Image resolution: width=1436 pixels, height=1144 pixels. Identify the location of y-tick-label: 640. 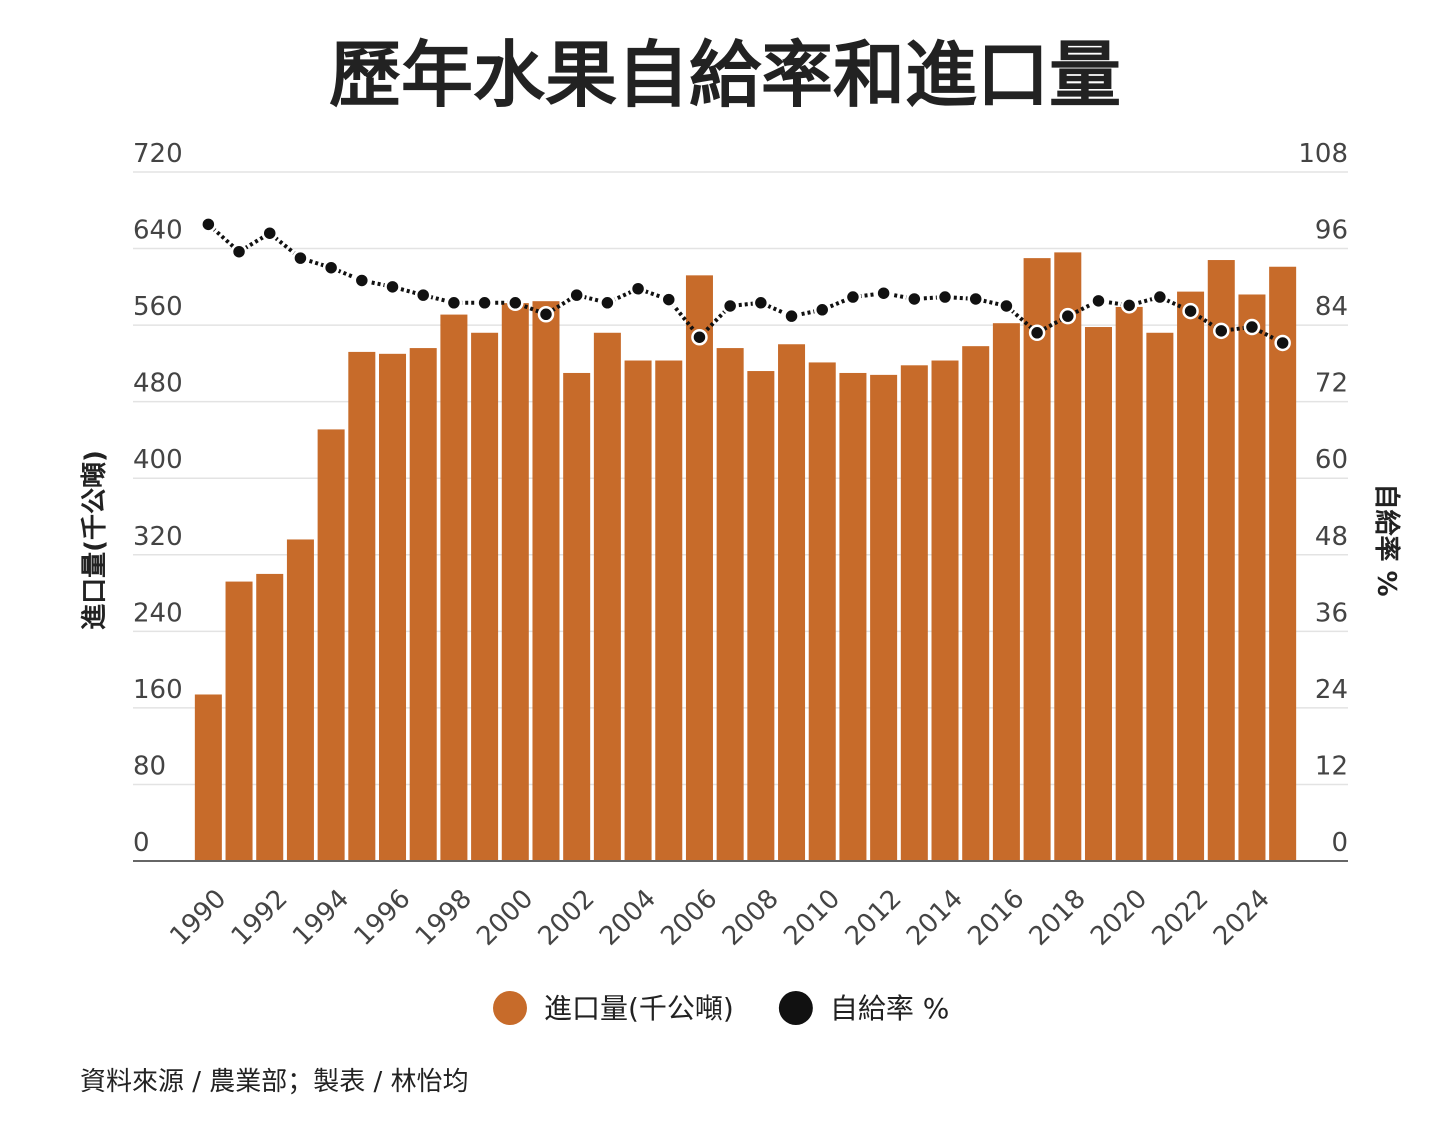
(158, 231).